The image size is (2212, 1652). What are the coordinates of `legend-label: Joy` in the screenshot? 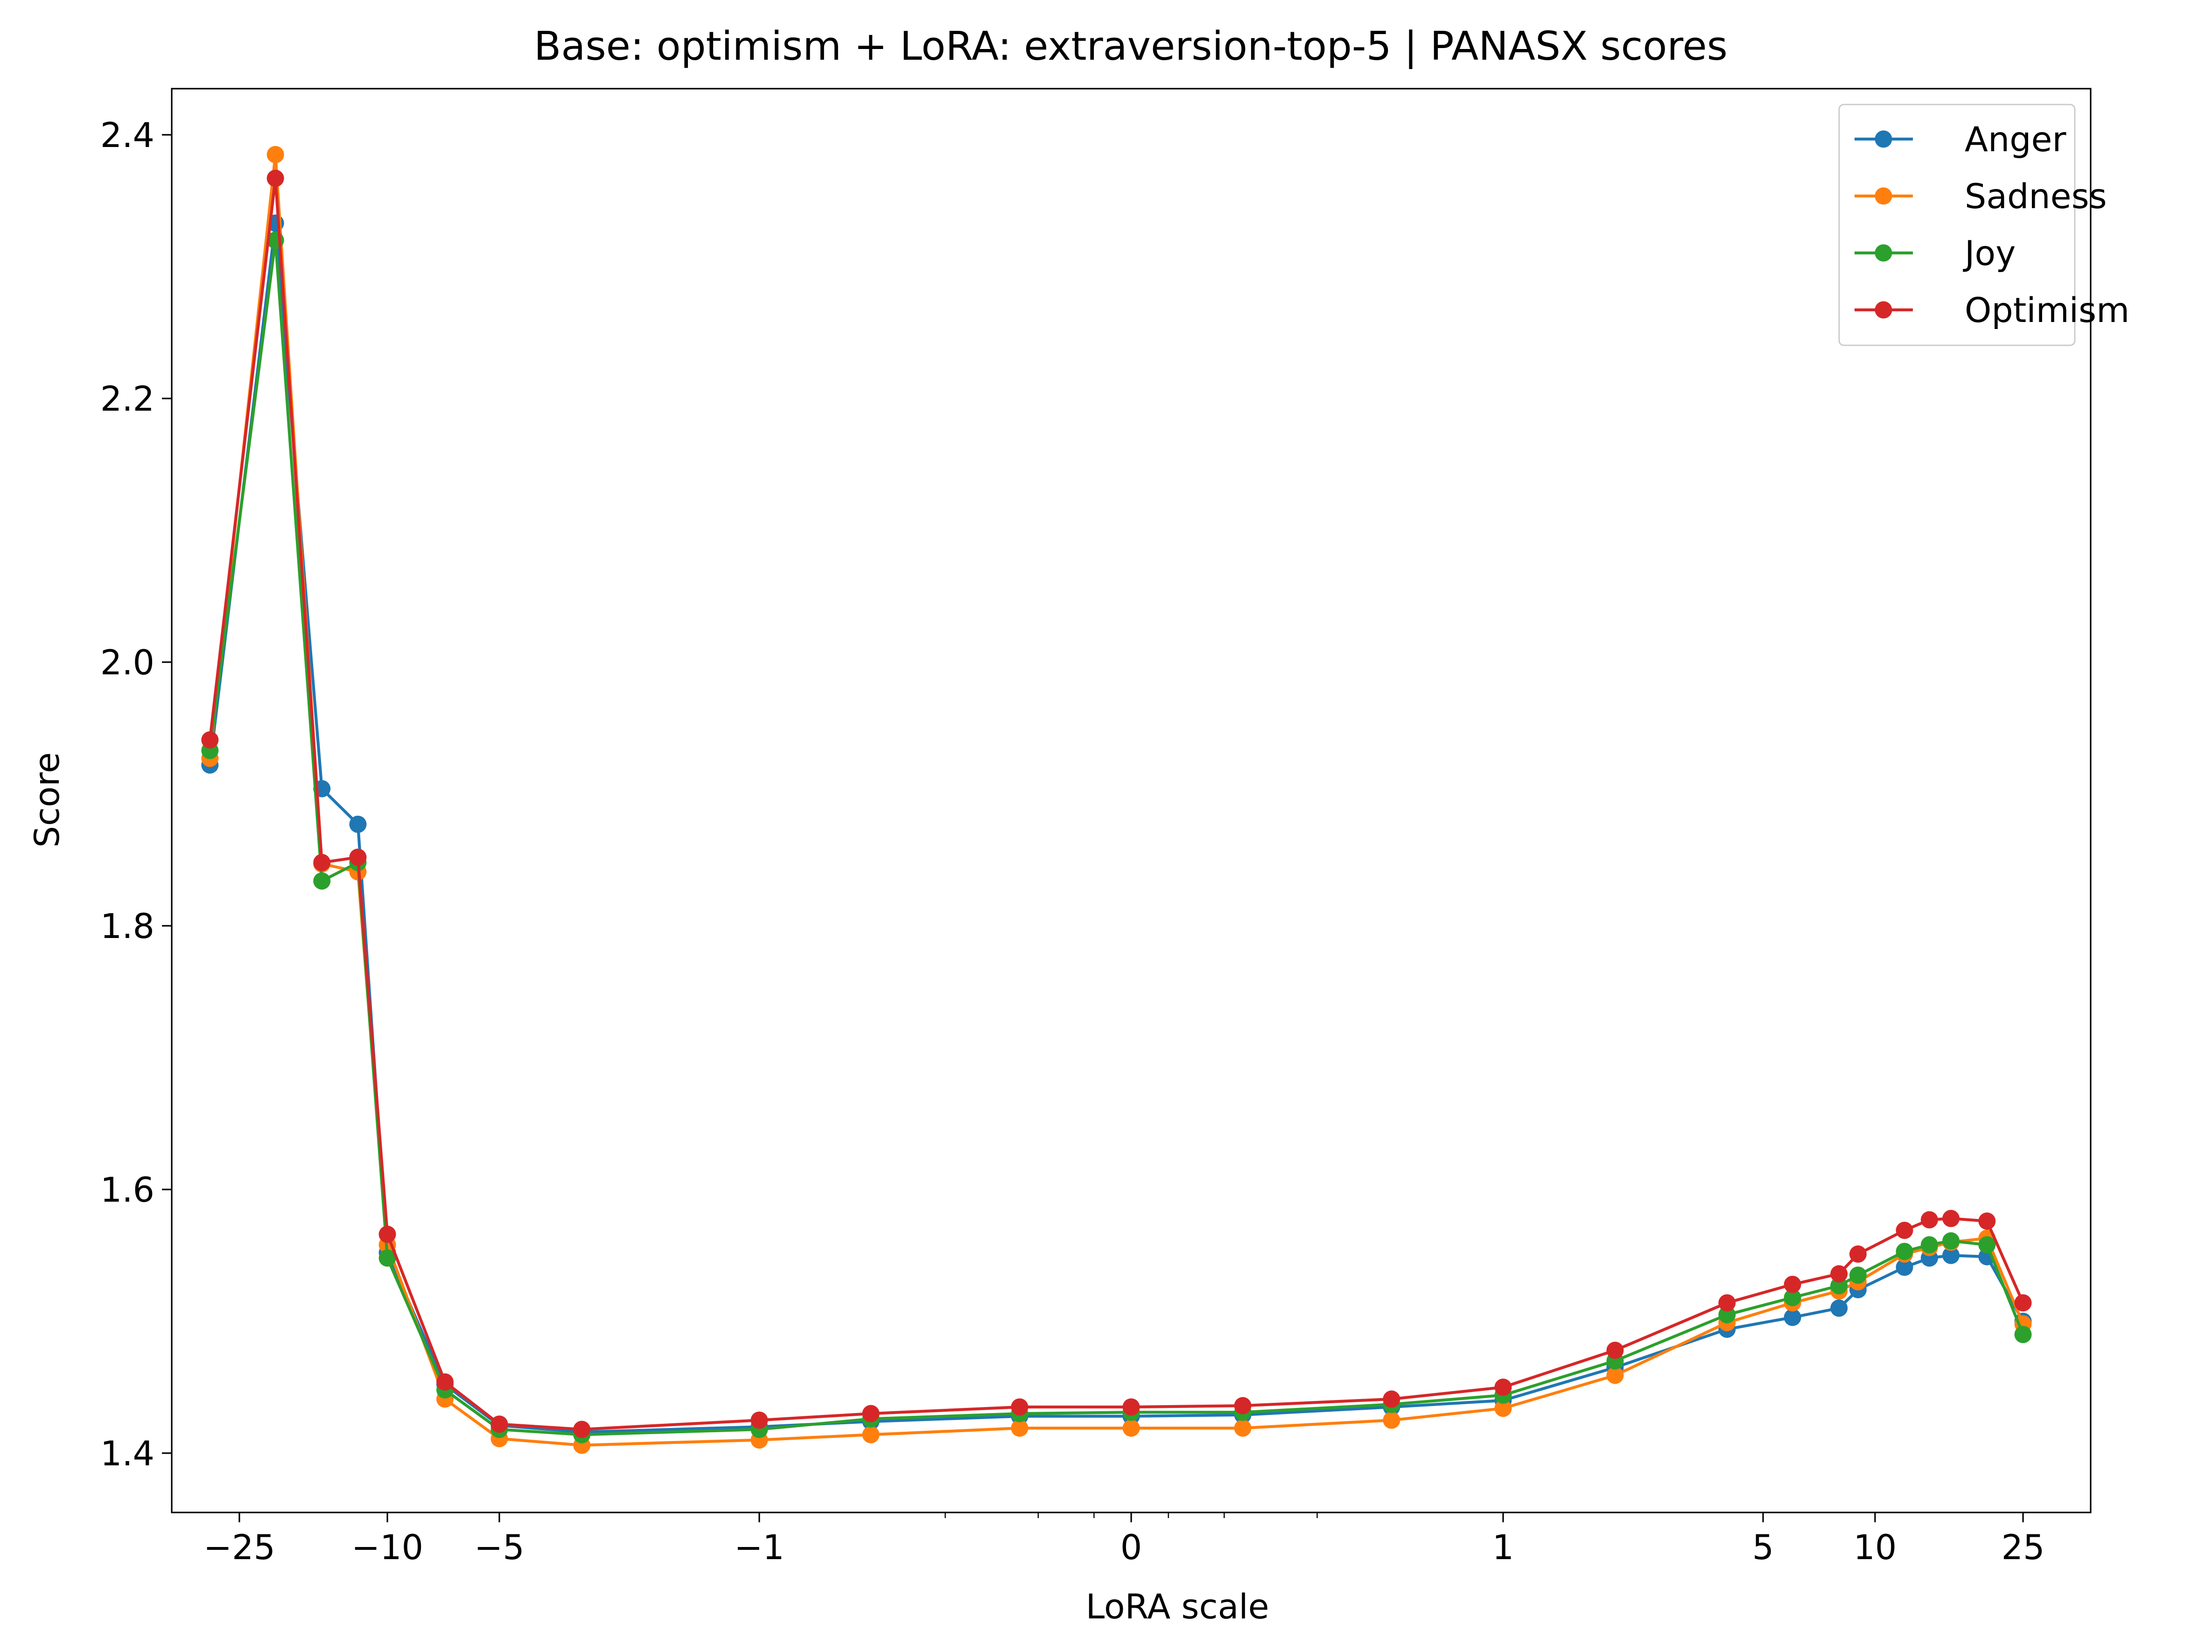 It's located at (1989, 253).